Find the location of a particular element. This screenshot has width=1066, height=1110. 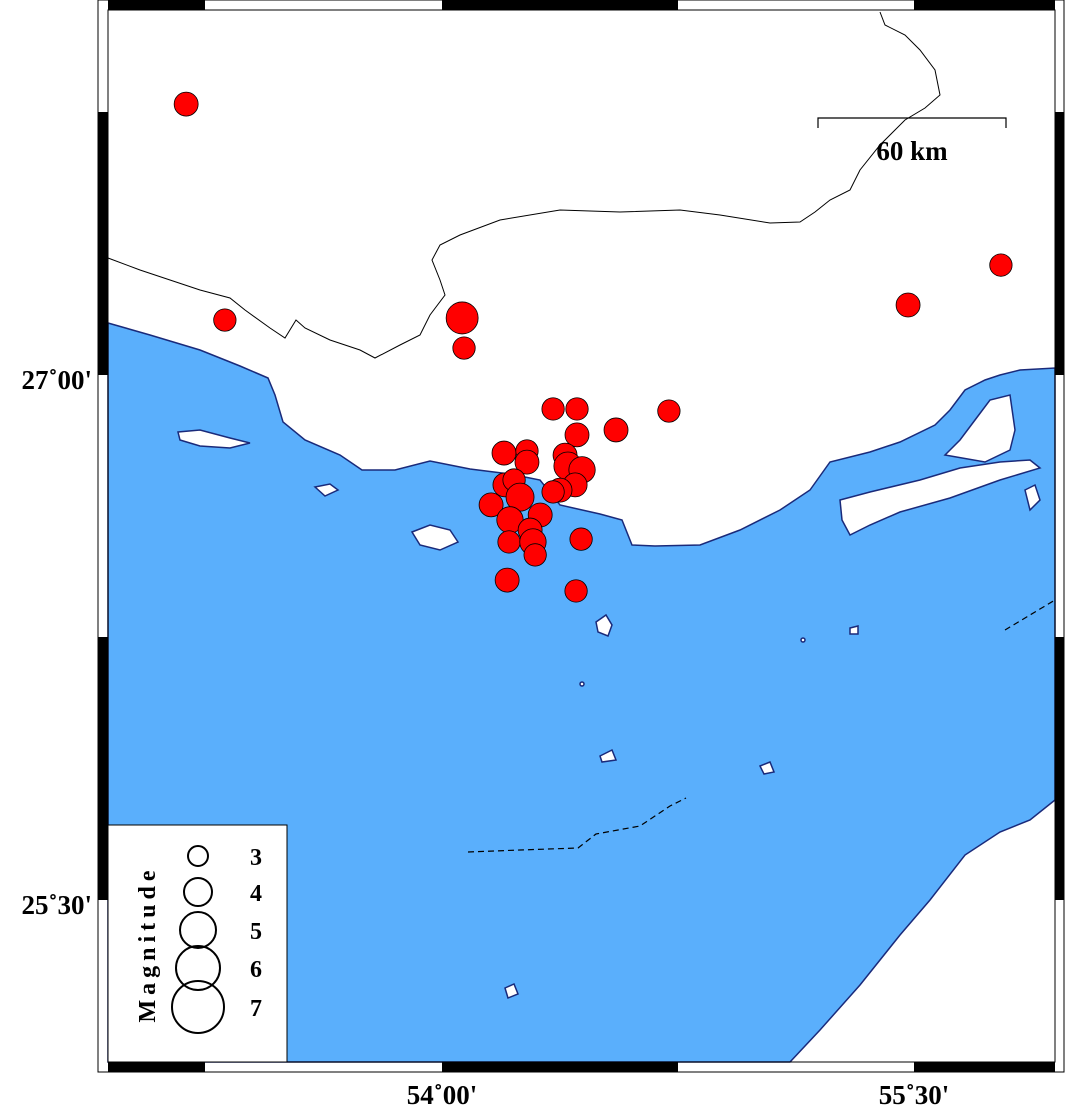

latitude-label: 25˚30' is located at coordinates (57, 905).